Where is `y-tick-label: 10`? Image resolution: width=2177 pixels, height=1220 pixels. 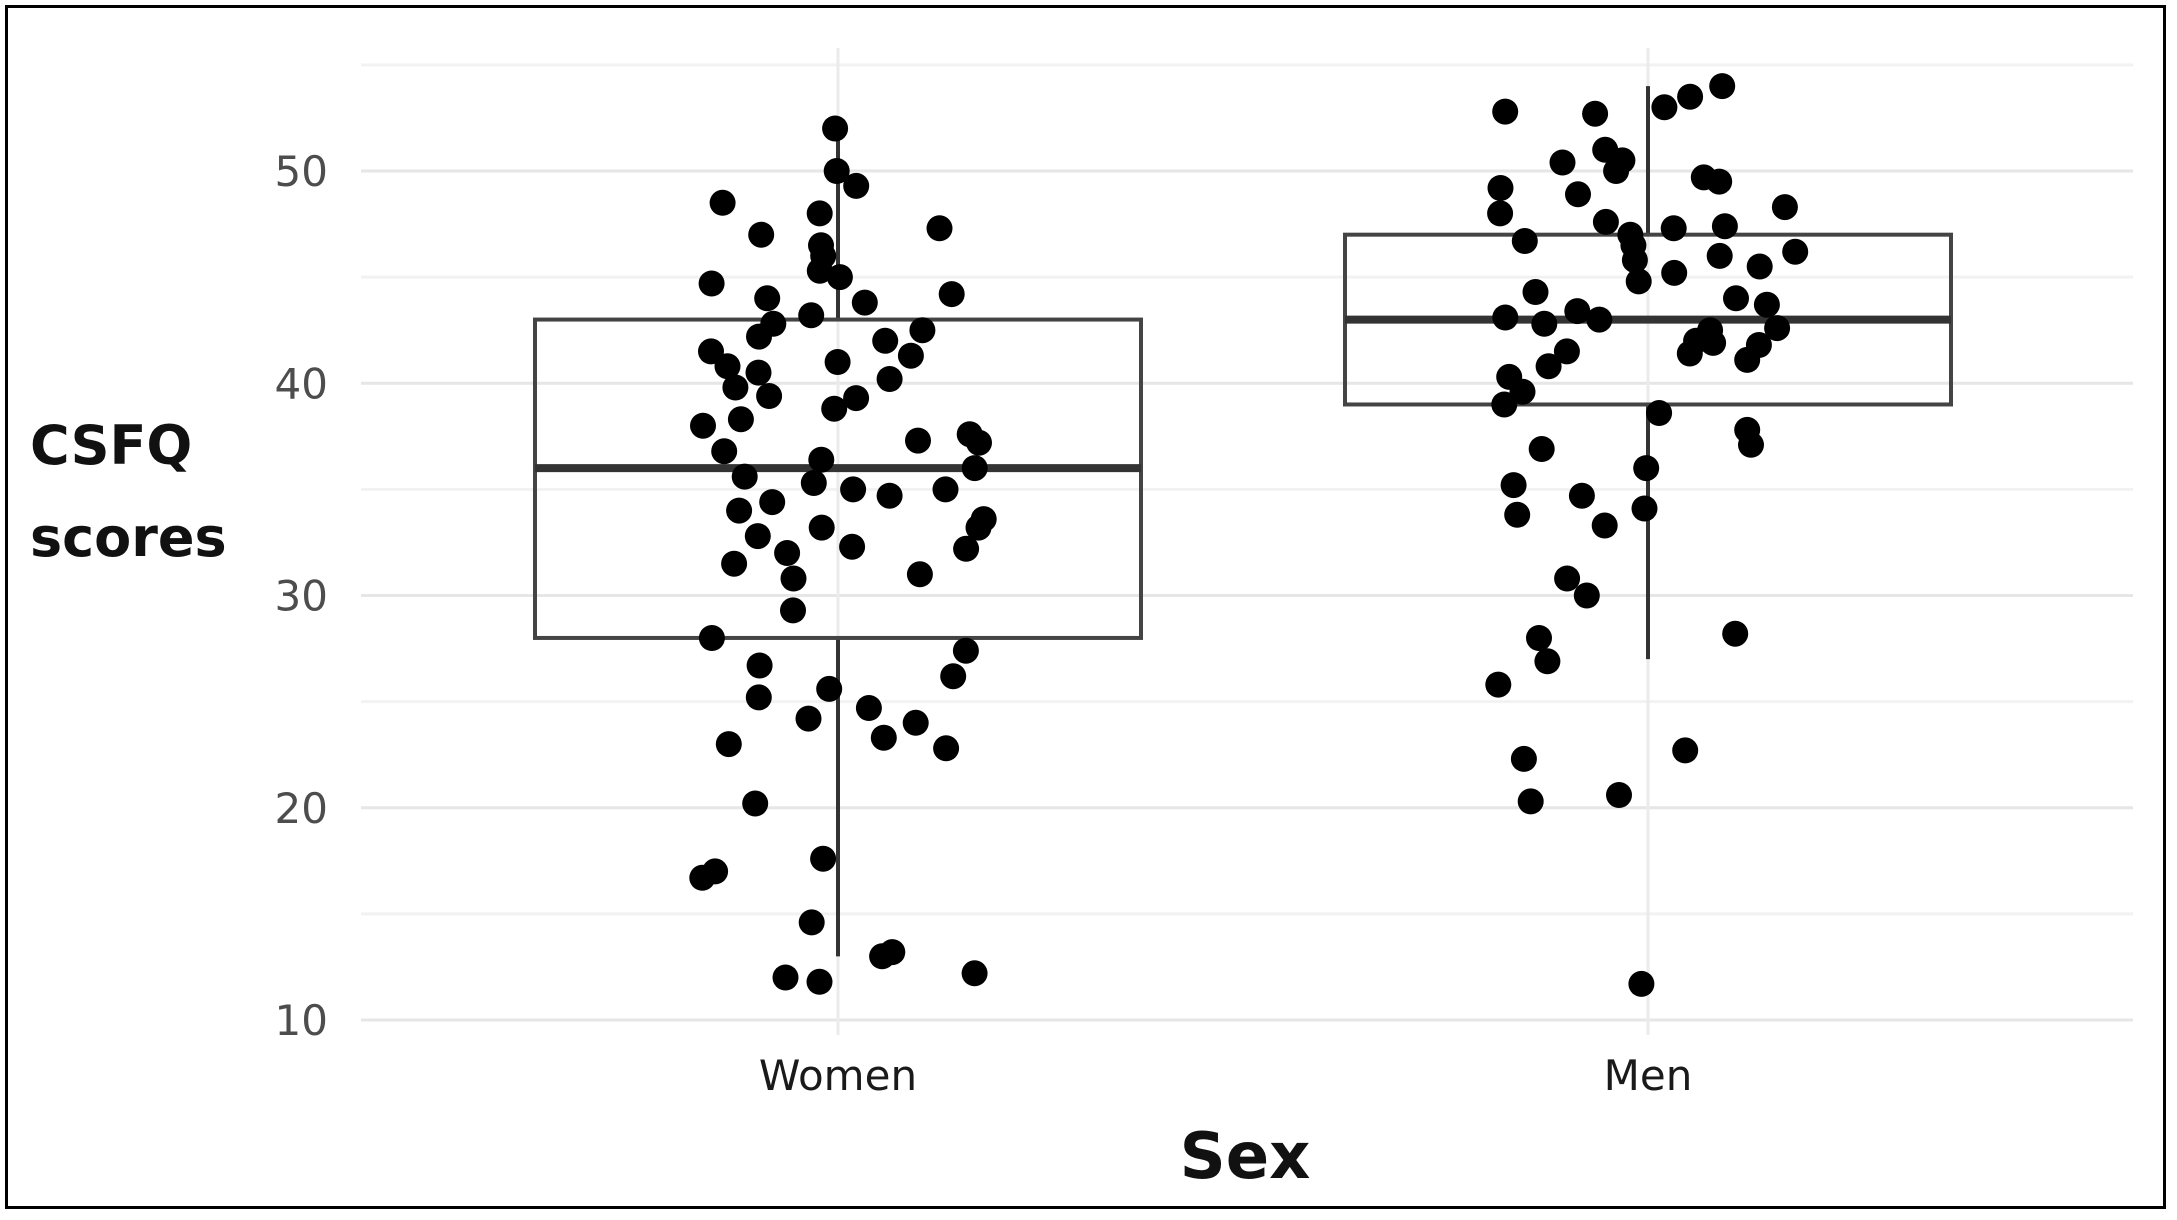 y-tick-label: 10 is located at coordinates (301, 1020).